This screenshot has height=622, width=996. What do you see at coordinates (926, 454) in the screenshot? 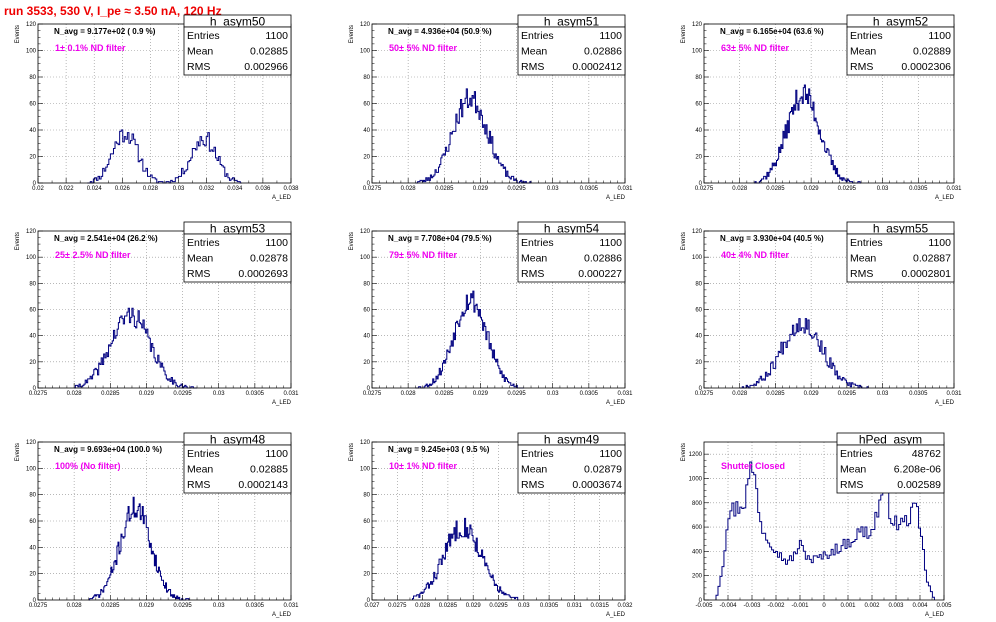
I see `stat-entries-value: 48762` at bounding box center [926, 454].